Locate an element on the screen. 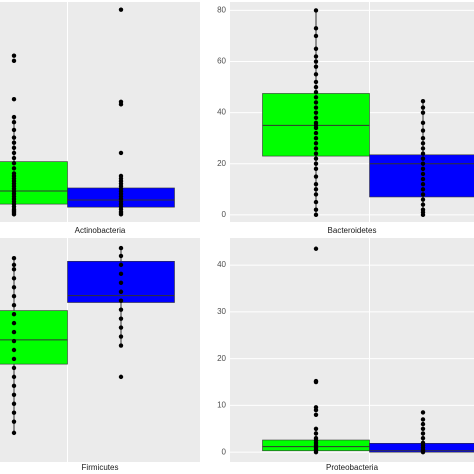  box is located at coordinates (34, 183).